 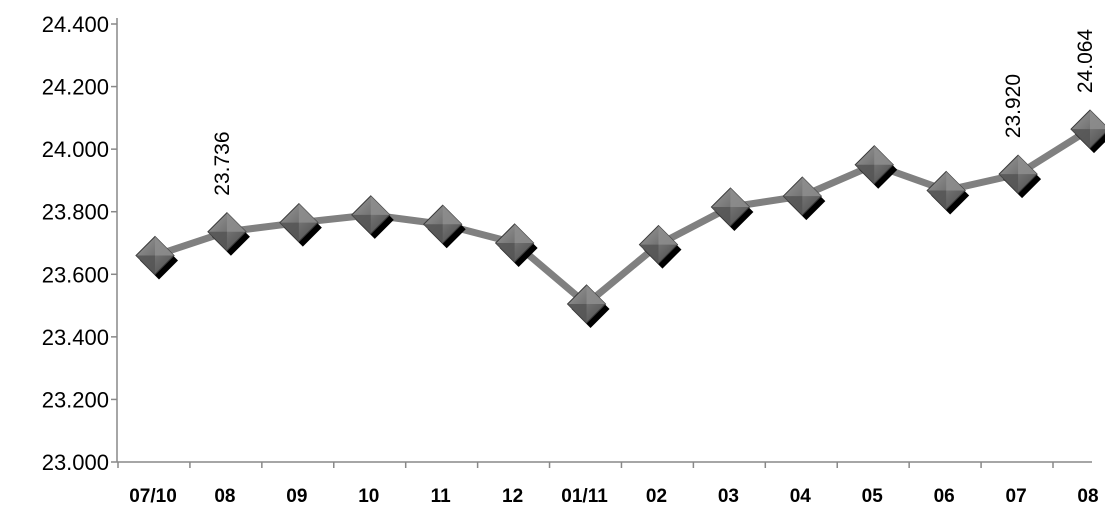 What do you see at coordinates (656, 496) in the screenshot?
I see `x-tick-label: 02` at bounding box center [656, 496].